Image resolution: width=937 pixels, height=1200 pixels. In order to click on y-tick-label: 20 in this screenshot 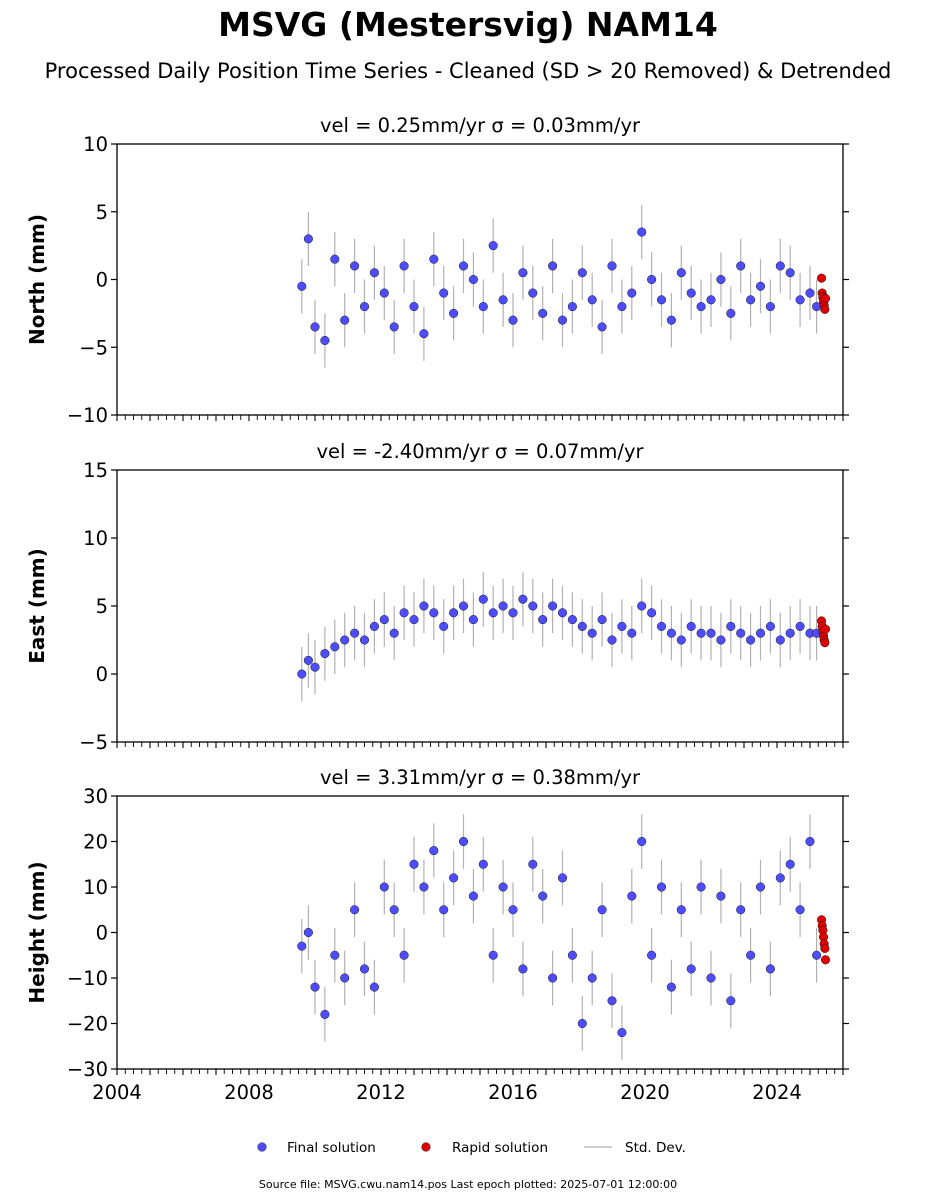, I will do `click(95, 842)`.